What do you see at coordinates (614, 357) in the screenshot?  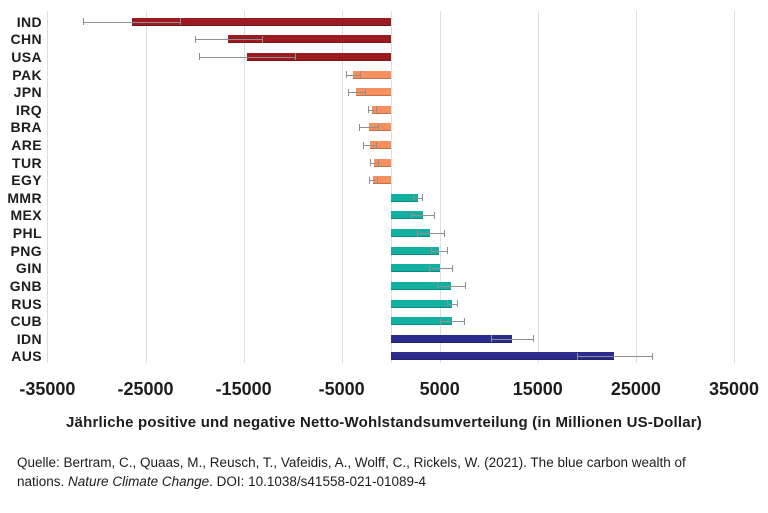 I see `error-bar-AUS` at bounding box center [614, 357].